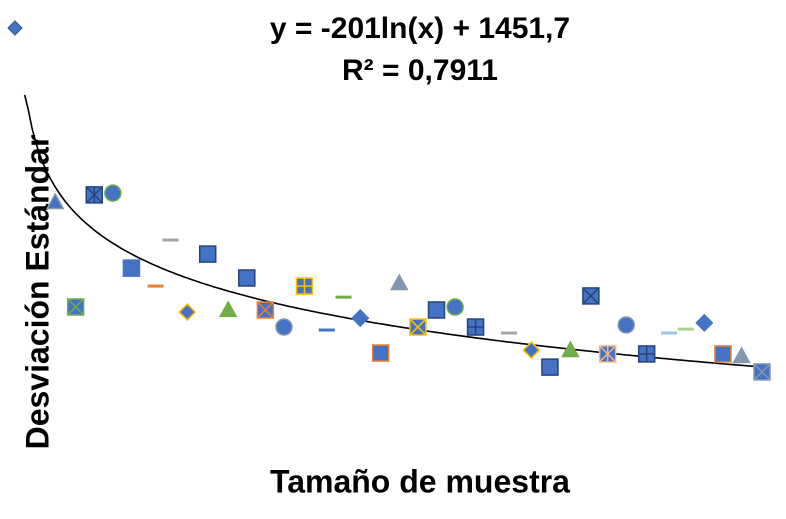 The width and height of the screenshot is (786, 519). What do you see at coordinates (420, 70) in the screenshot?
I see `chart-subtitle: R² = 0,7911` at bounding box center [420, 70].